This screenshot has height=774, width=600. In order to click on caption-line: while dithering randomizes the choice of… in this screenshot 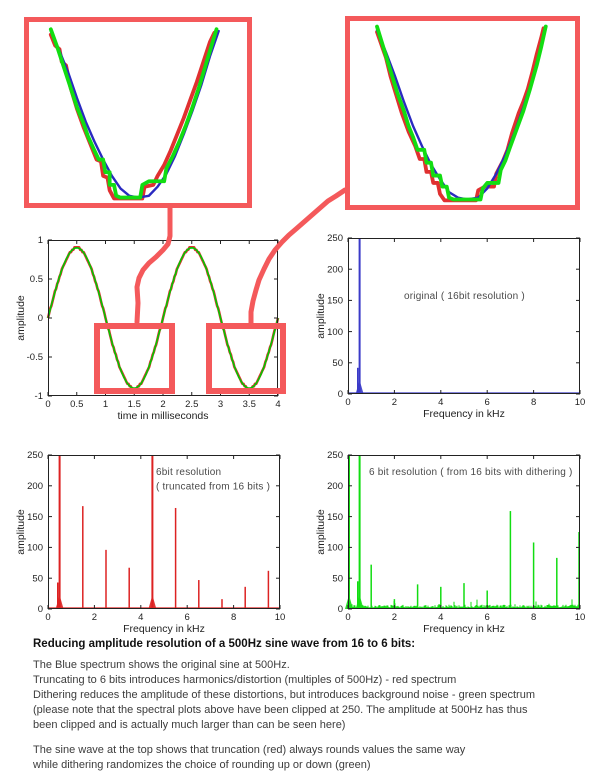, I will do `click(202, 765)`.